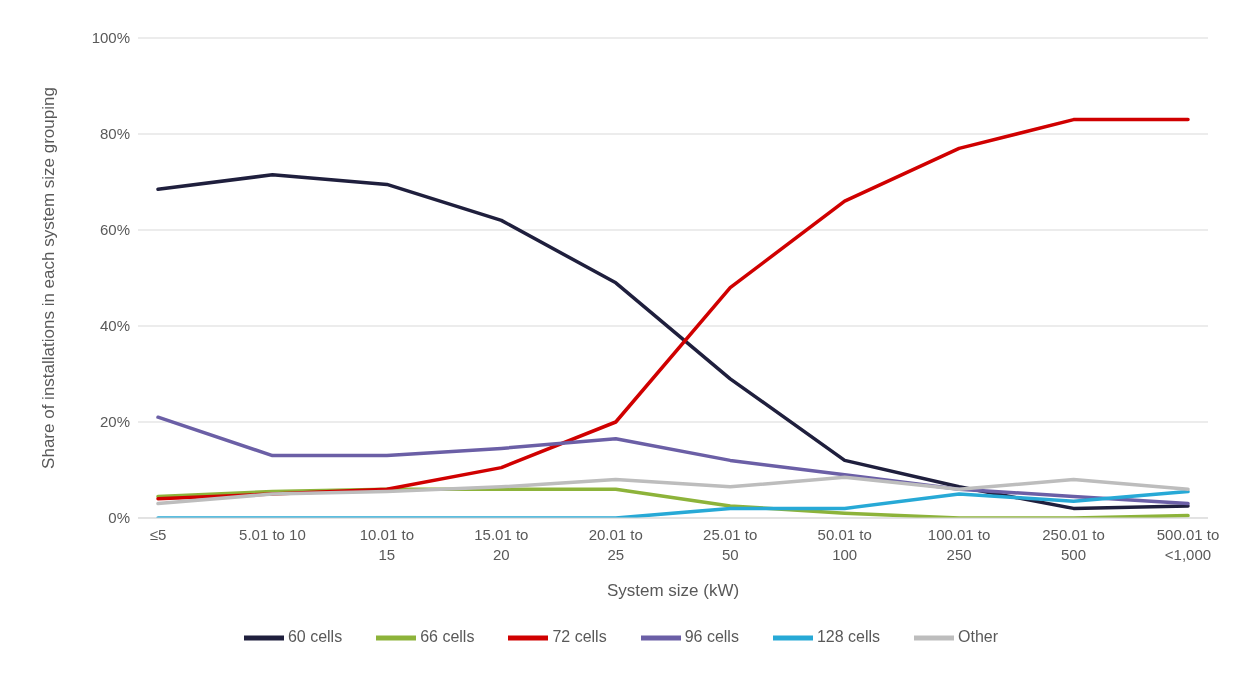 The image size is (1237, 685). I want to click on y-tick-label: 20%, so click(114, 422).